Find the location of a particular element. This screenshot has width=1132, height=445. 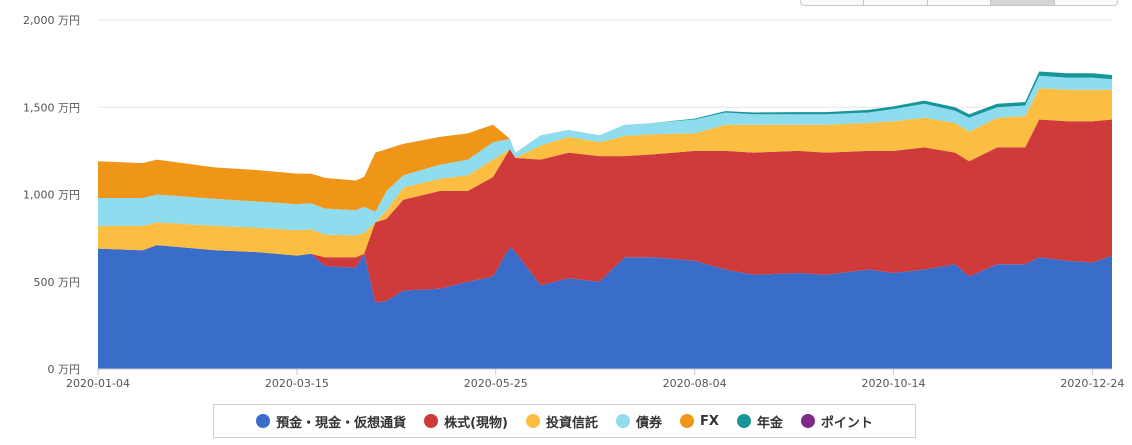

legend-item-fx: FX is located at coordinates (699, 421).